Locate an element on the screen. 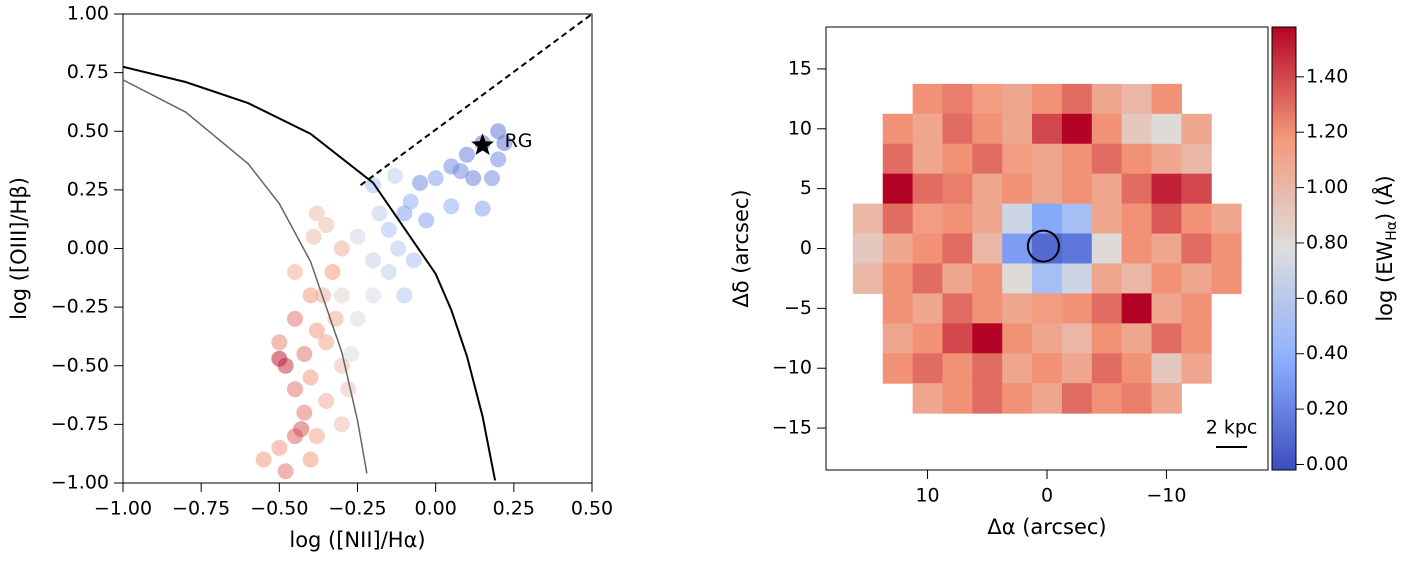 The height and width of the screenshot is (567, 1404). x-tick-label: 0.25 is located at coordinates (514, 509).